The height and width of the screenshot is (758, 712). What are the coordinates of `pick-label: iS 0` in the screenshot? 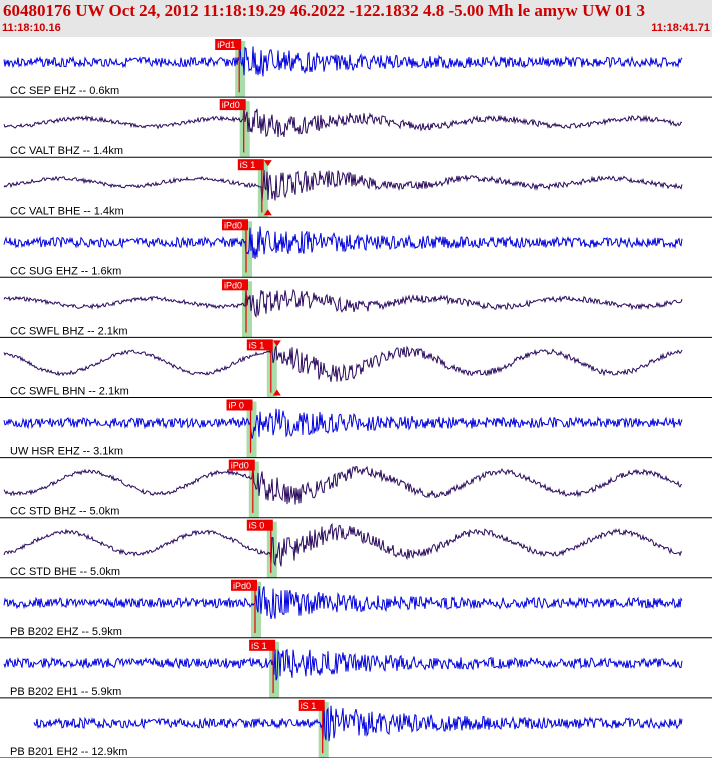 It's located at (257, 526).